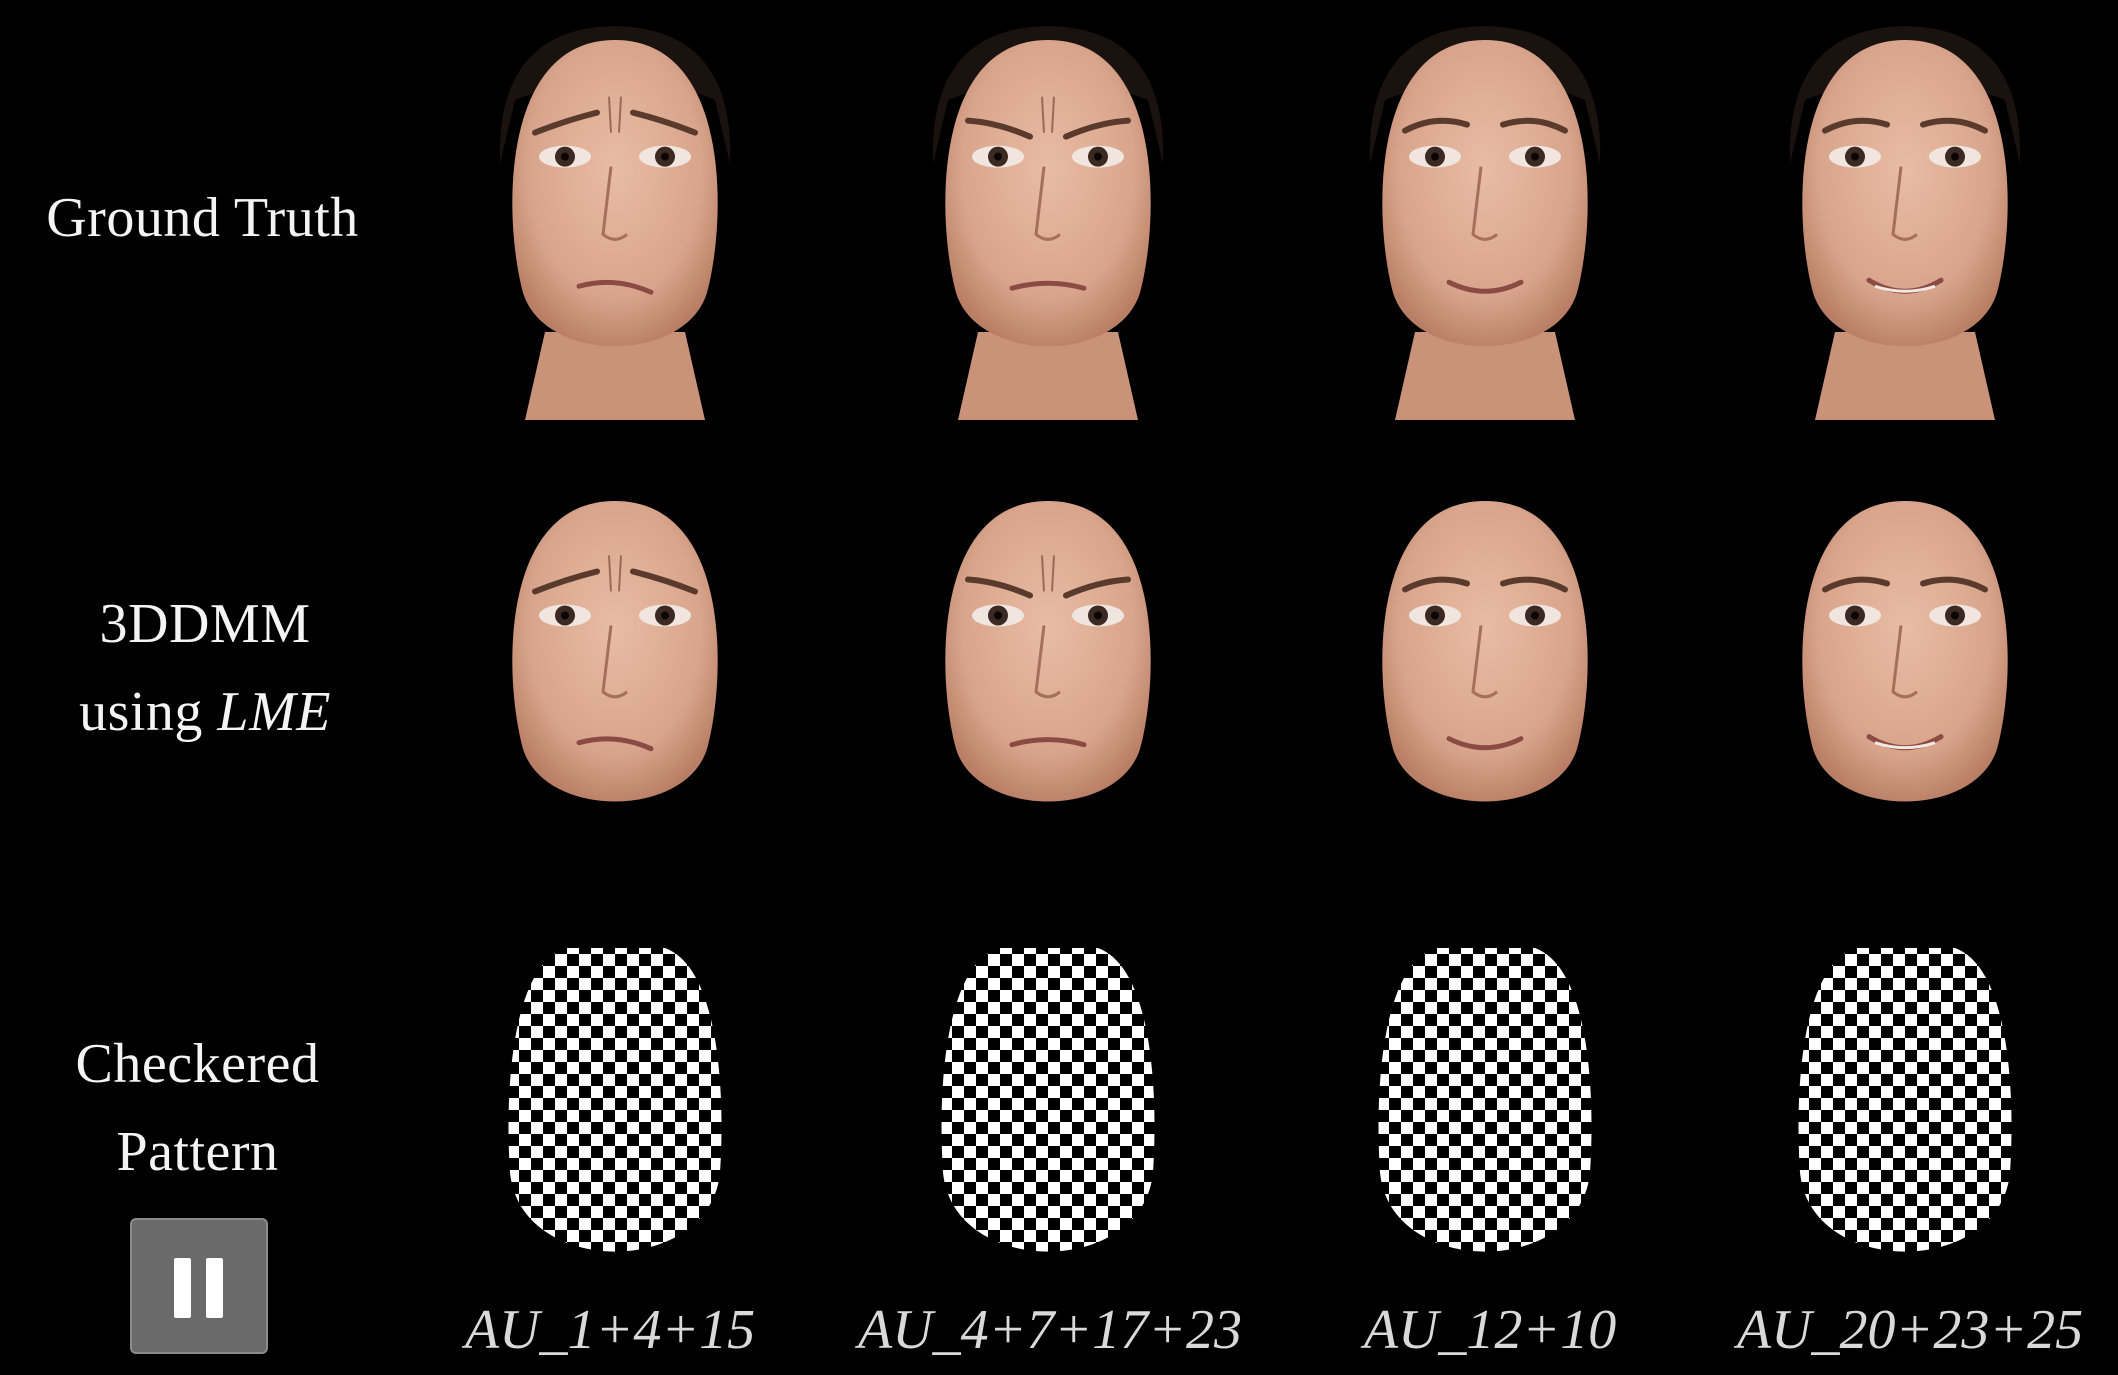 Image resolution: width=2118 pixels, height=1375 pixels. I want to click on row-label-3ddmm-line2: using LME, so click(205, 712).